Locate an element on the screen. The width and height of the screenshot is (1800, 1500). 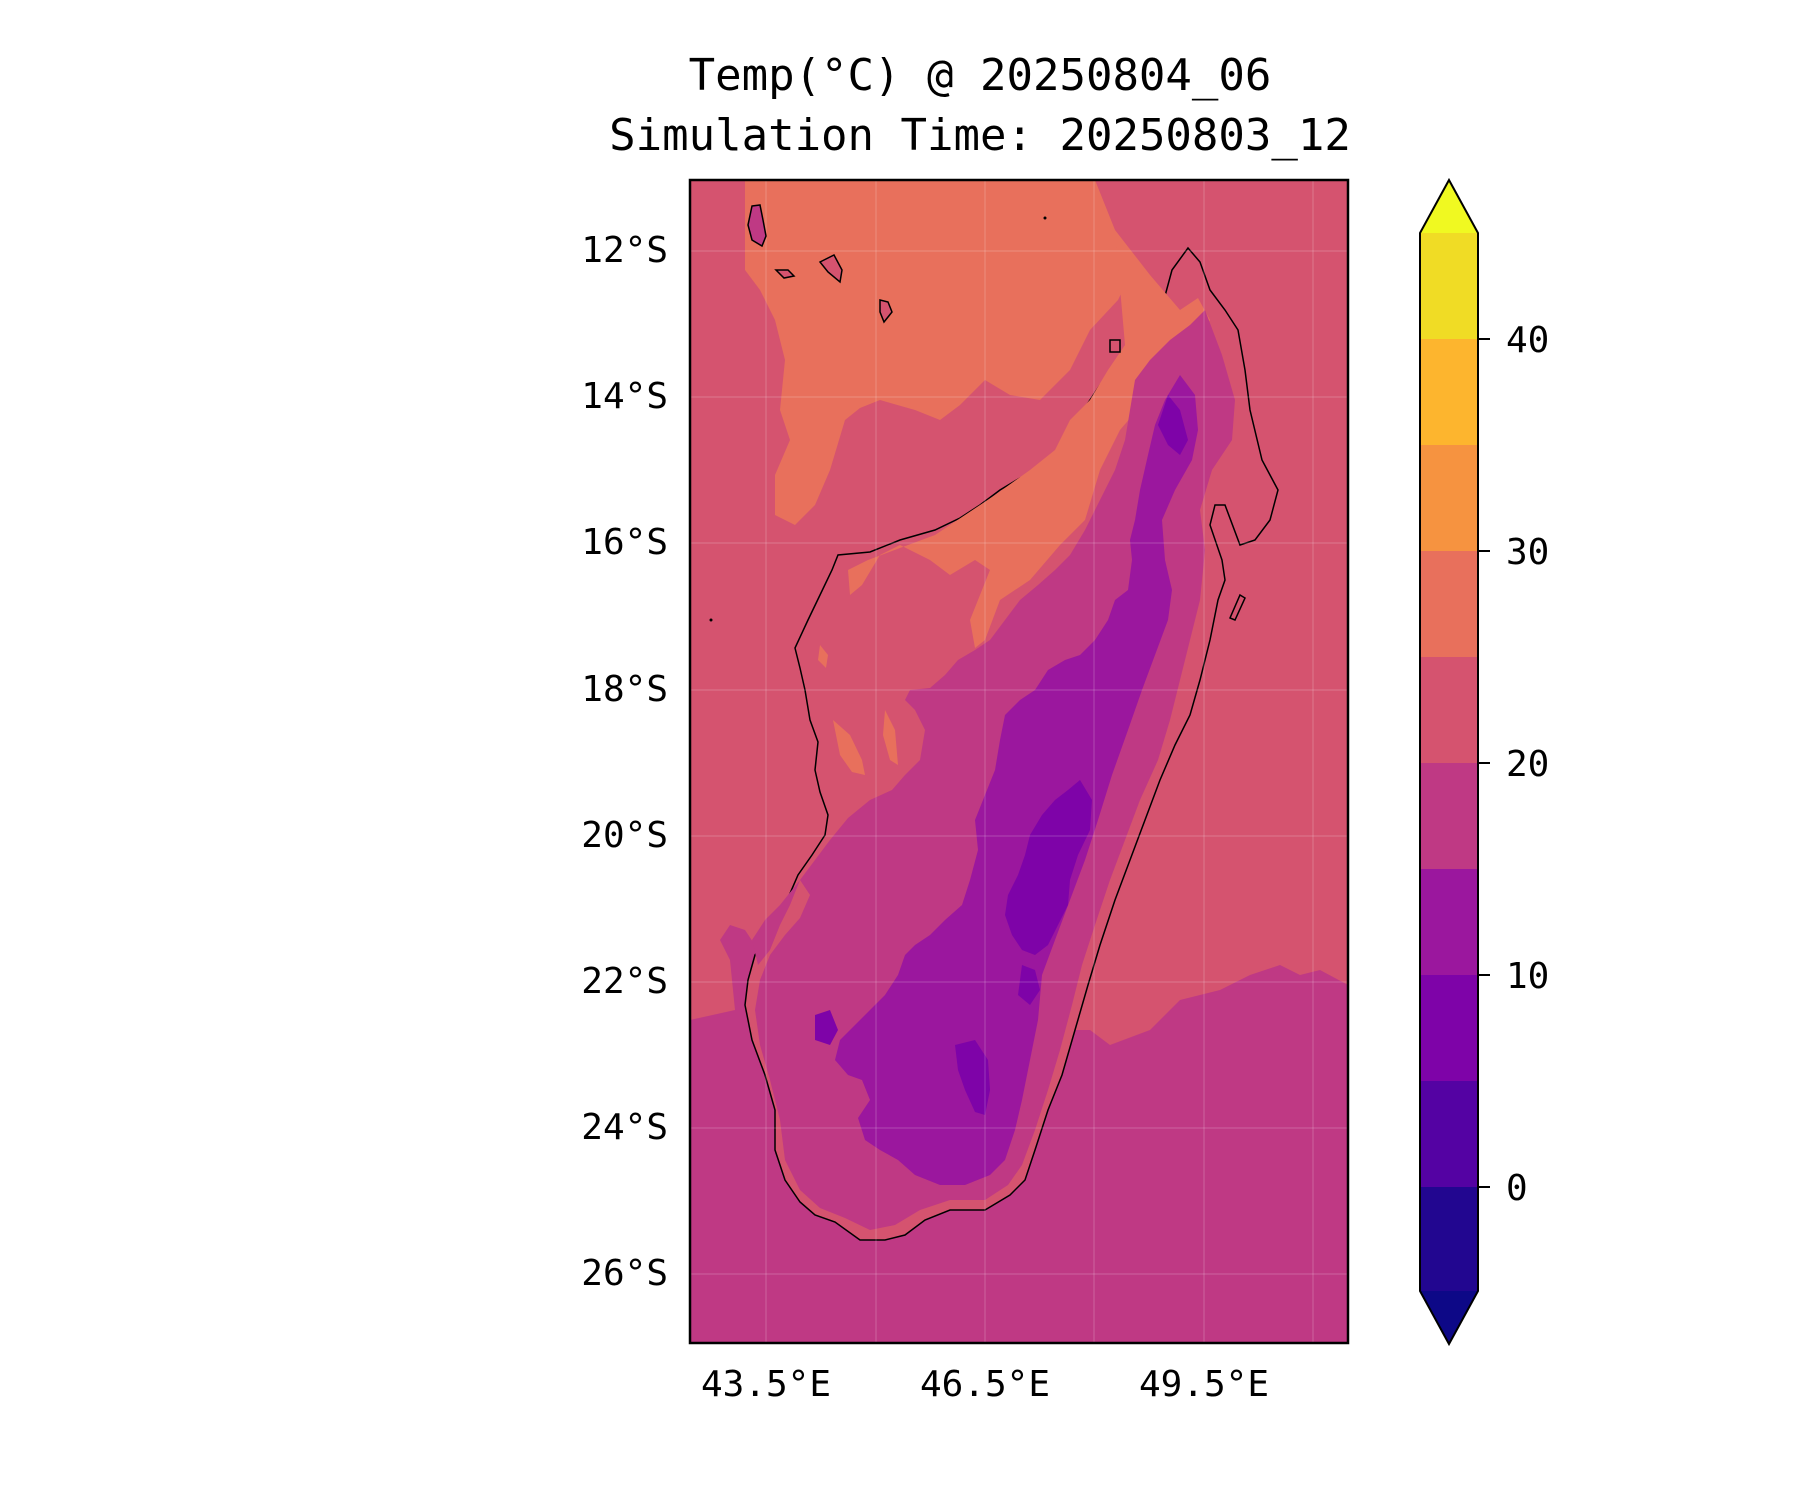
colorbar-tick-label: 20 is located at coordinates (1527, 764).